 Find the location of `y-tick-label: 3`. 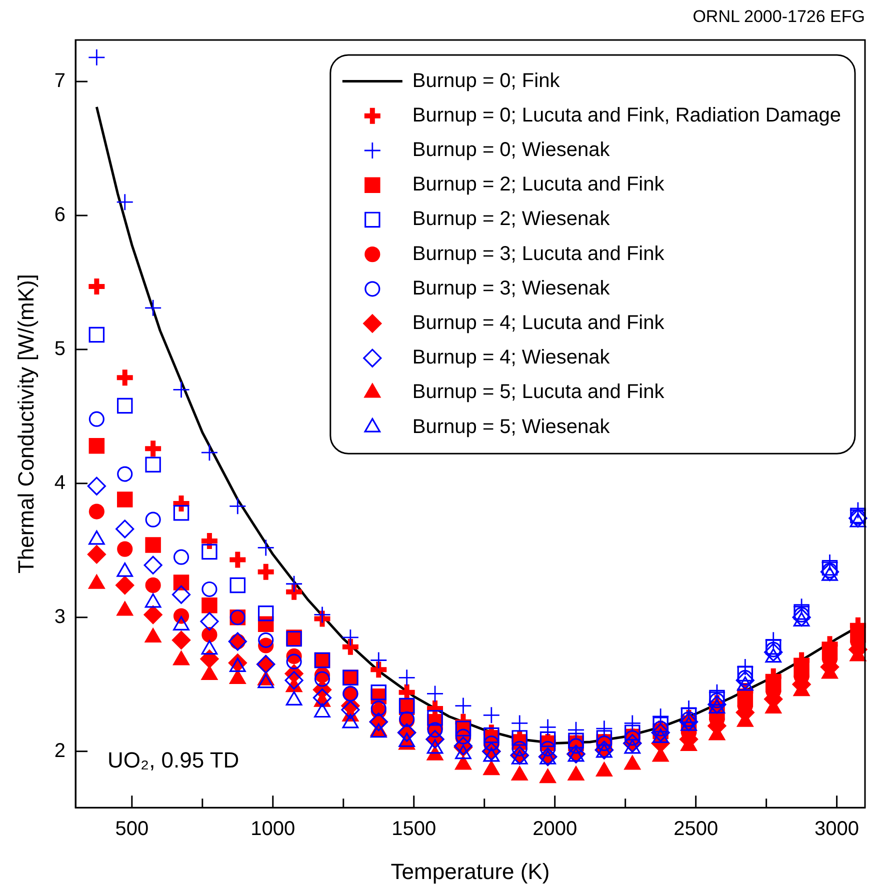

y-tick-label: 3 is located at coordinates (60, 617).